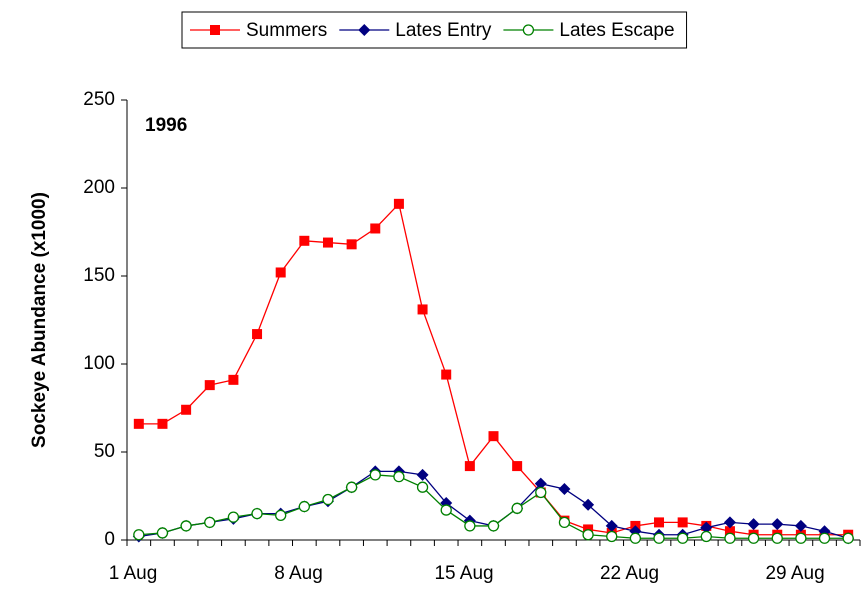 The image size is (863, 606). What do you see at coordinates (286, 30) in the screenshot?
I see `legend-label: Summers` at bounding box center [286, 30].